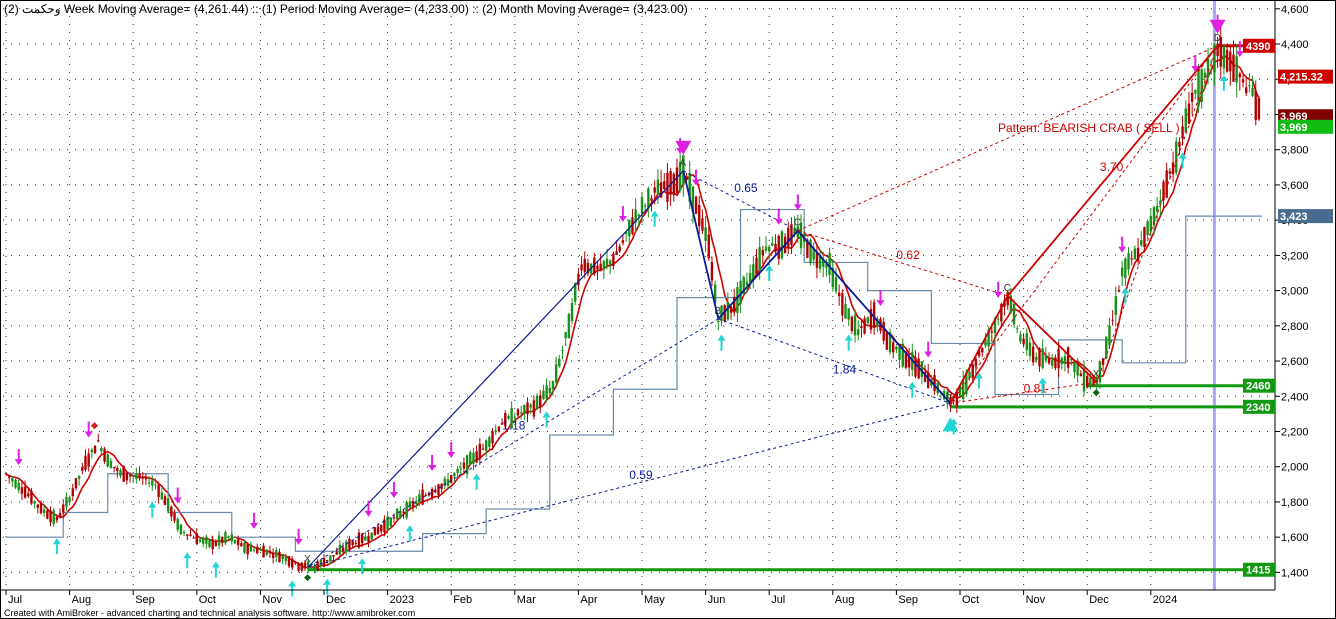  What do you see at coordinates (1007, 288) in the screenshot?
I see `pattern-point-label: C` at bounding box center [1007, 288].